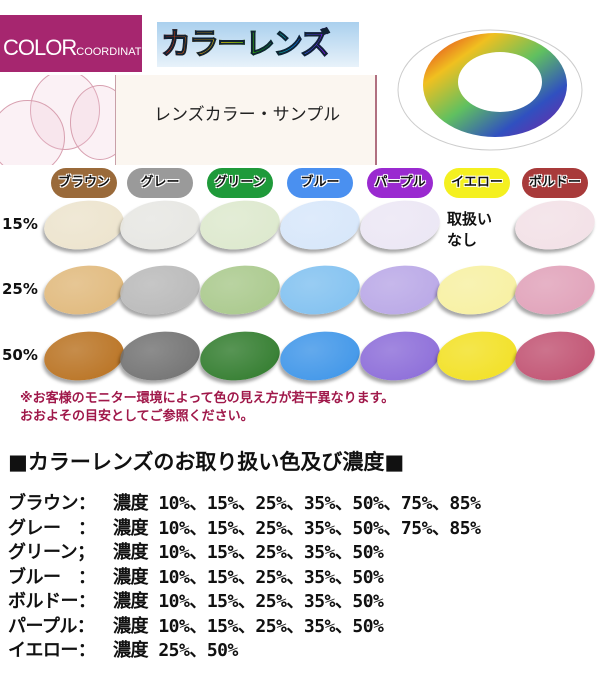  I want to click on density-list-item: グリーン； 濃度 10%、15%、25%、35%、50%, so click(244, 553).